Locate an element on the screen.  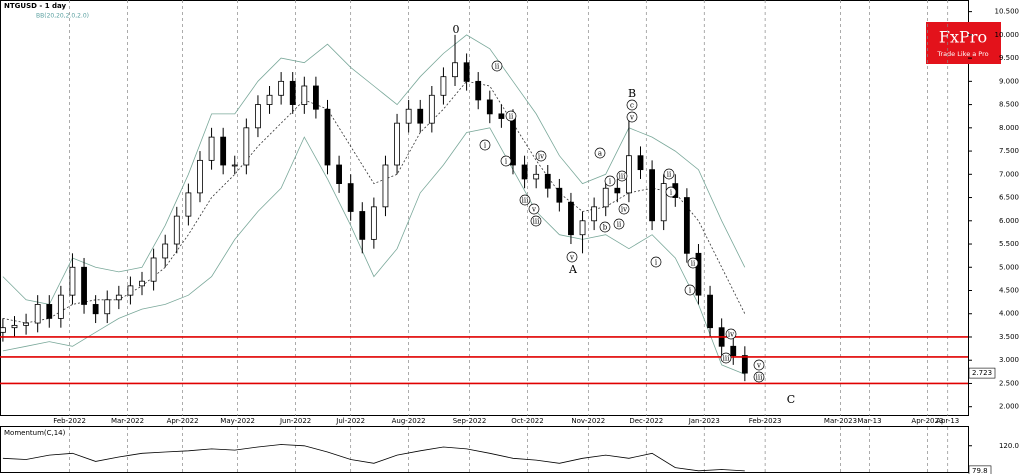
wave-label: 0 is located at coordinates (456, 29).